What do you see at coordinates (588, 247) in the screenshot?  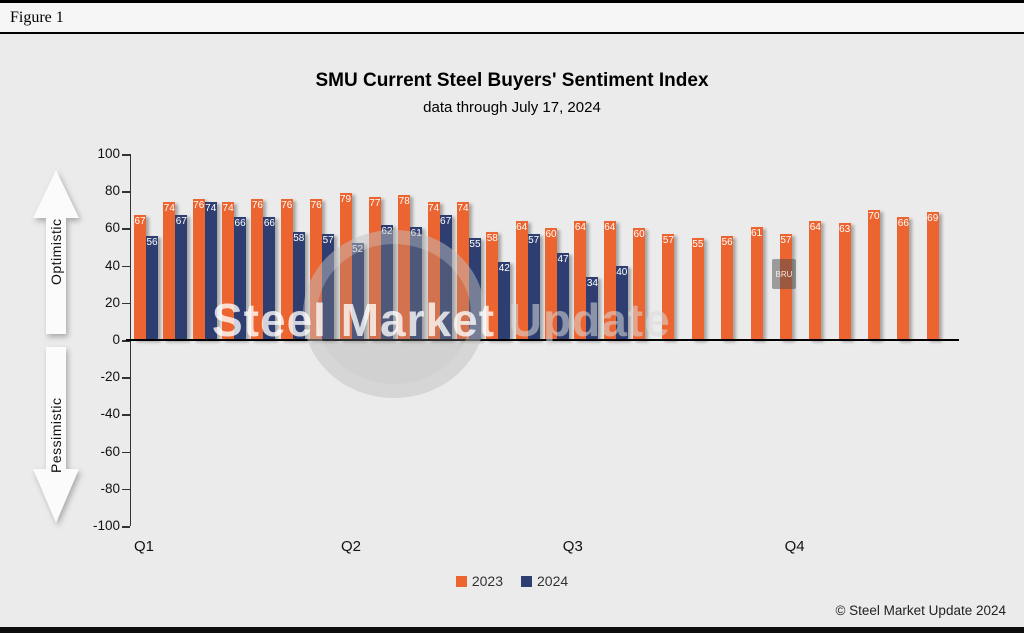 I see `bar-group: 64 34` at bounding box center [588, 247].